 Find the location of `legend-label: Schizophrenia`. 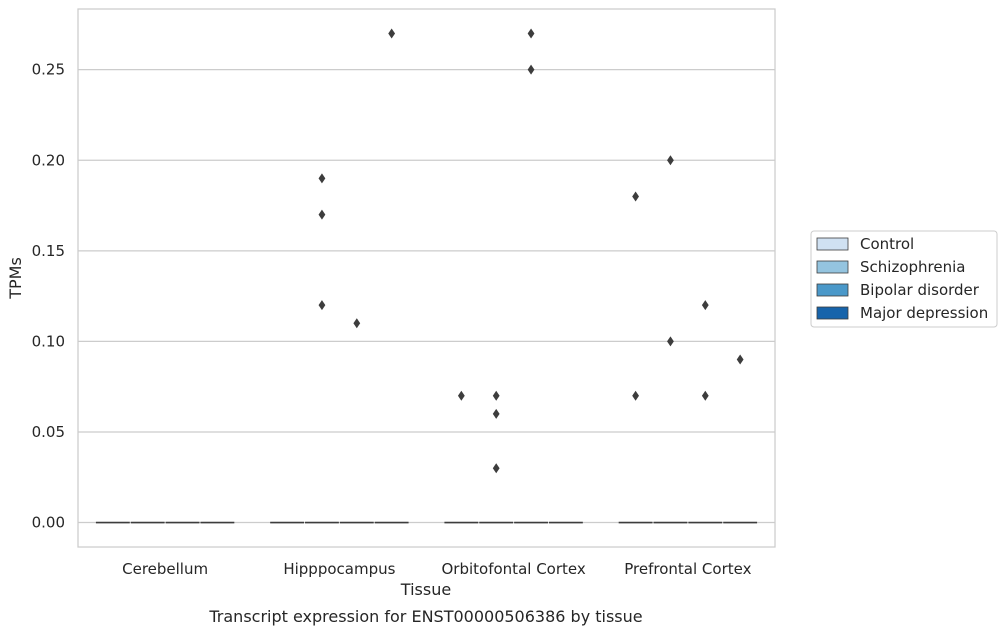

legend-label: Schizophrenia is located at coordinates (912, 267).